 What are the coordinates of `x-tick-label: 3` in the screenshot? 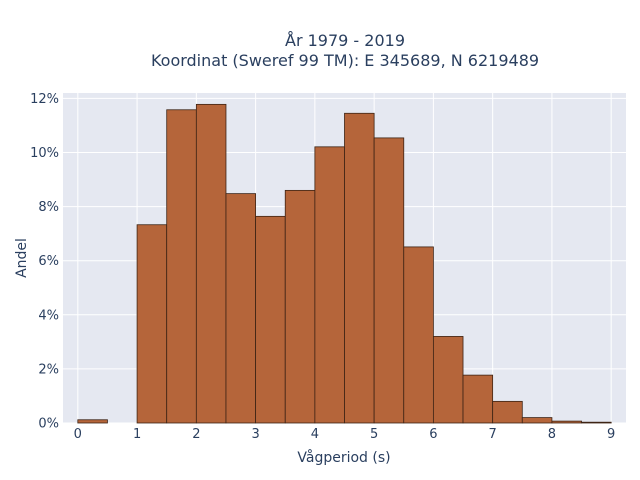 It's located at (255, 434).